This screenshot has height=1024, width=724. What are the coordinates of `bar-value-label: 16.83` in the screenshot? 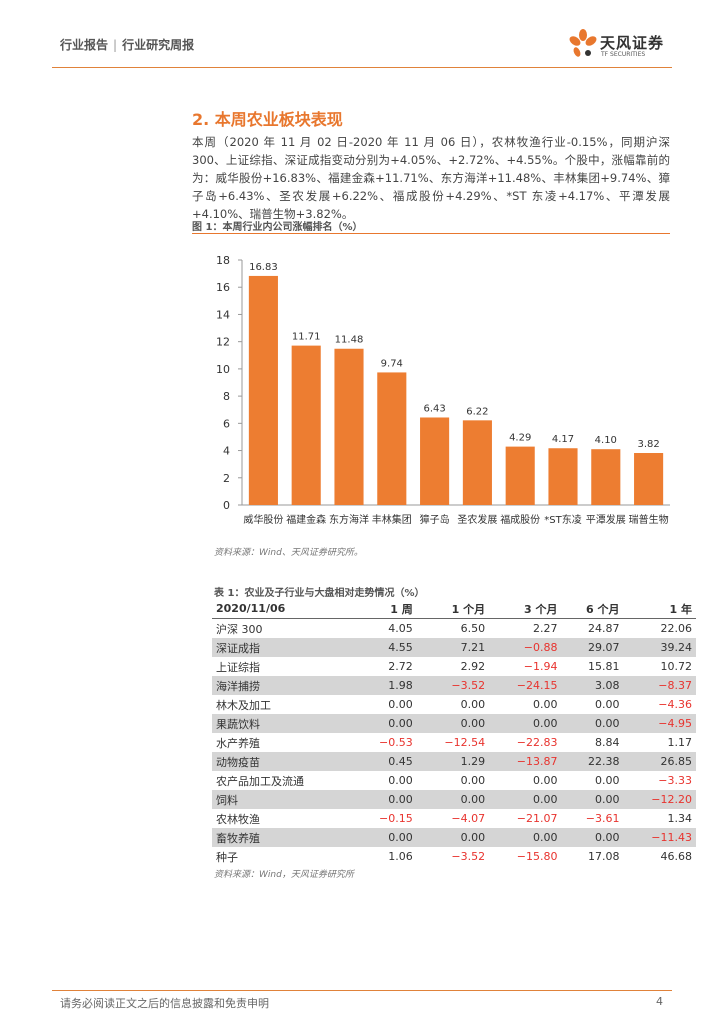 It's located at (263, 267).